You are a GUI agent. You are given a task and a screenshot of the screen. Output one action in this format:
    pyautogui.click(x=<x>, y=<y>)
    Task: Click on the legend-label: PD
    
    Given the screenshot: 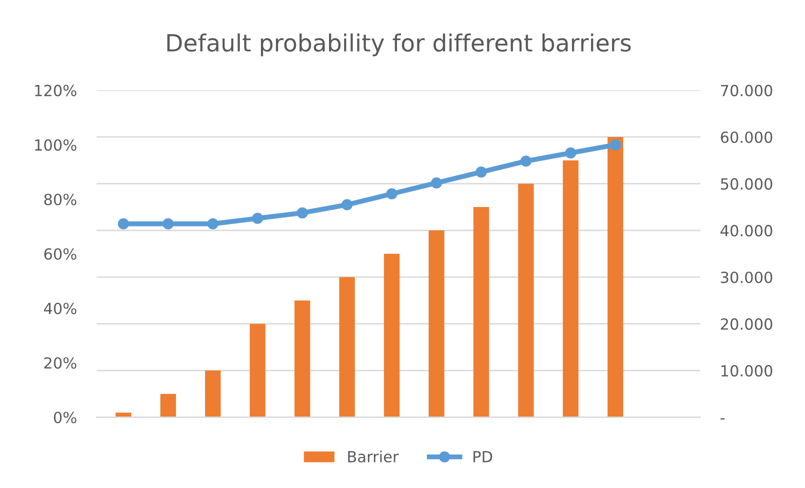 What is the action you would take?
    pyautogui.click(x=483, y=456)
    